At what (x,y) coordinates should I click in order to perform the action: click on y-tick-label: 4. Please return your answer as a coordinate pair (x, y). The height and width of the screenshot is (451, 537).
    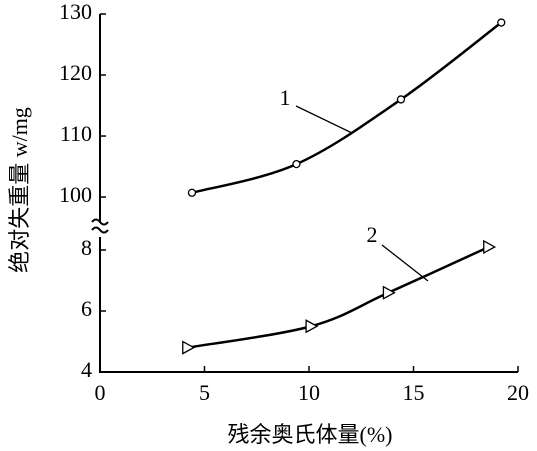
    Looking at the image, I should click on (86, 369).